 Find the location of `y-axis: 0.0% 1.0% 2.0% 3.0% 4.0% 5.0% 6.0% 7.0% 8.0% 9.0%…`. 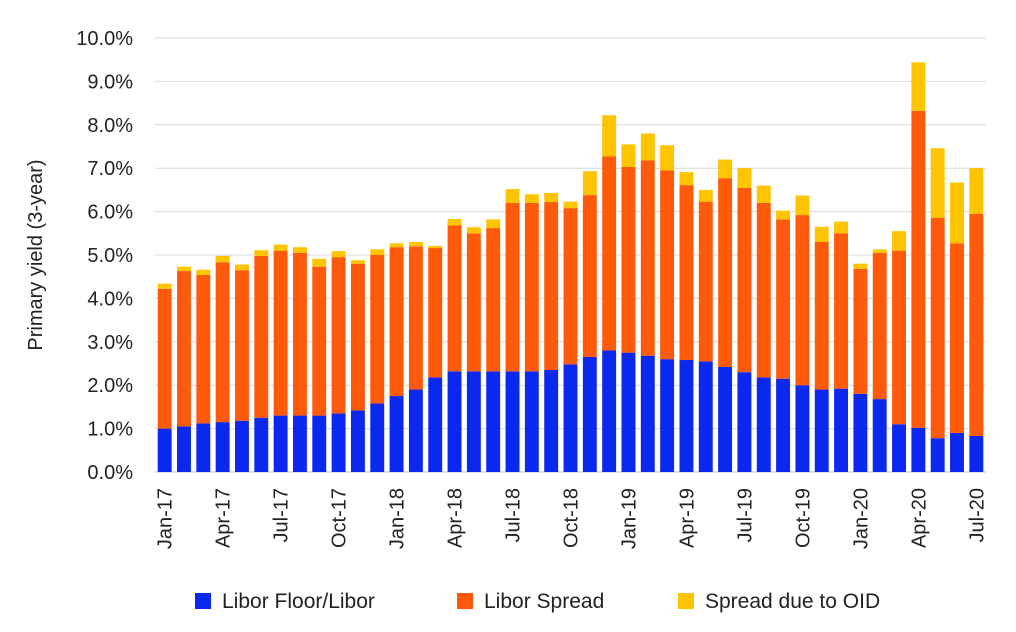

y-axis: 0.0% 1.0% 2.0% 3.0% 4.0% 5.0% 6.0% 7.0% 8.0% 9.0%… is located at coordinates (104, 256).